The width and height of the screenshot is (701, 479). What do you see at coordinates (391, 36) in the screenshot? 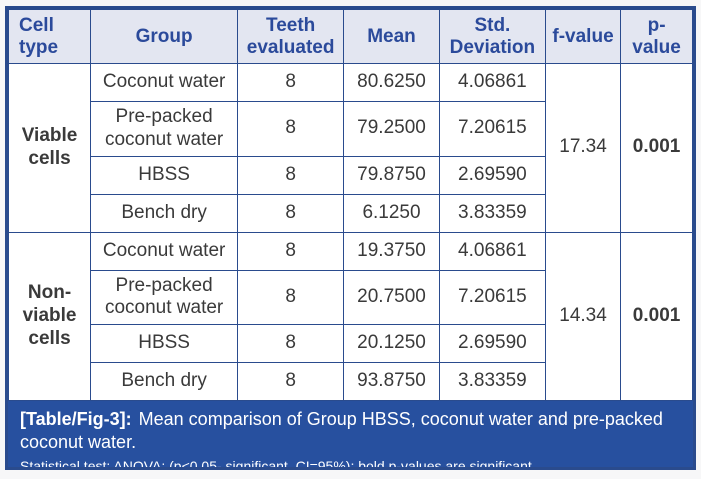
I see `col-header-mean: Mean` at bounding box center [391, 36].